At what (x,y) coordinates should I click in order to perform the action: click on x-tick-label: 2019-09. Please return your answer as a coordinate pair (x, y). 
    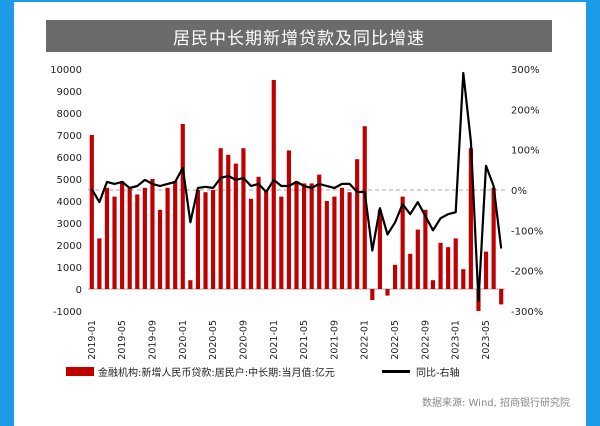
    Looking at the image, I should click on (152, 340).